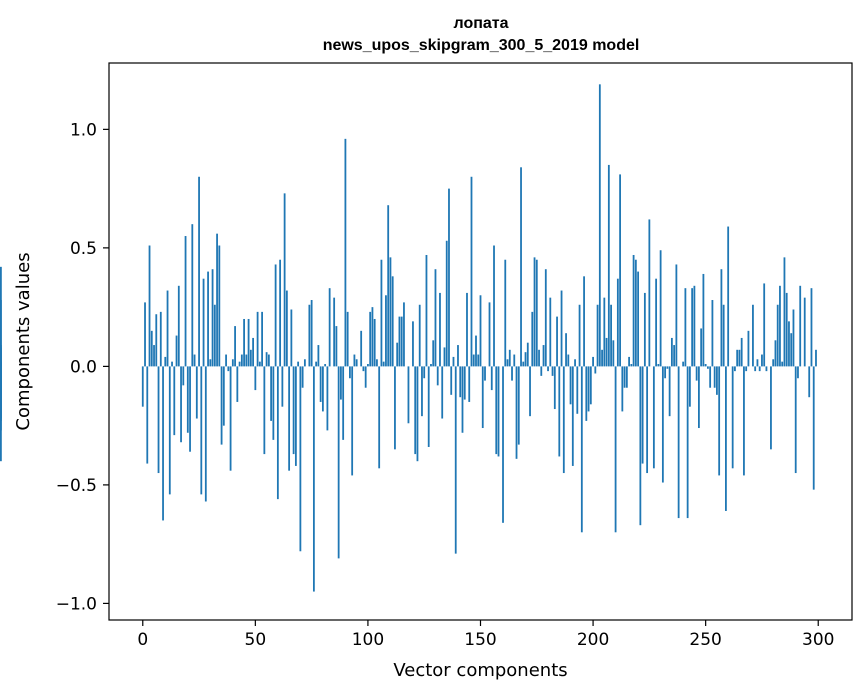  Describe the element at coordinates (83, 249) in the screenshot. I see `y-tick-label: 0.5` at that location.